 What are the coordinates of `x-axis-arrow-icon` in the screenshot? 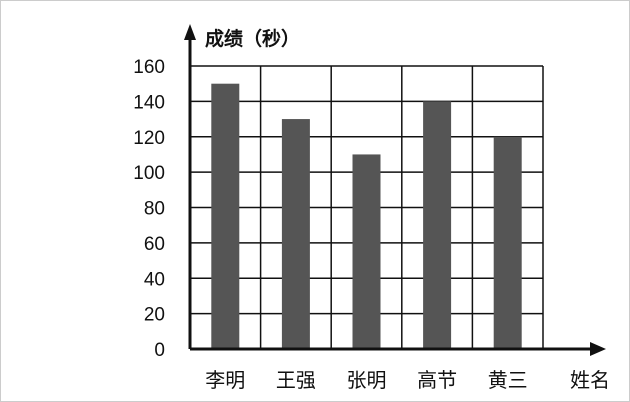 It's located at (598, 349).